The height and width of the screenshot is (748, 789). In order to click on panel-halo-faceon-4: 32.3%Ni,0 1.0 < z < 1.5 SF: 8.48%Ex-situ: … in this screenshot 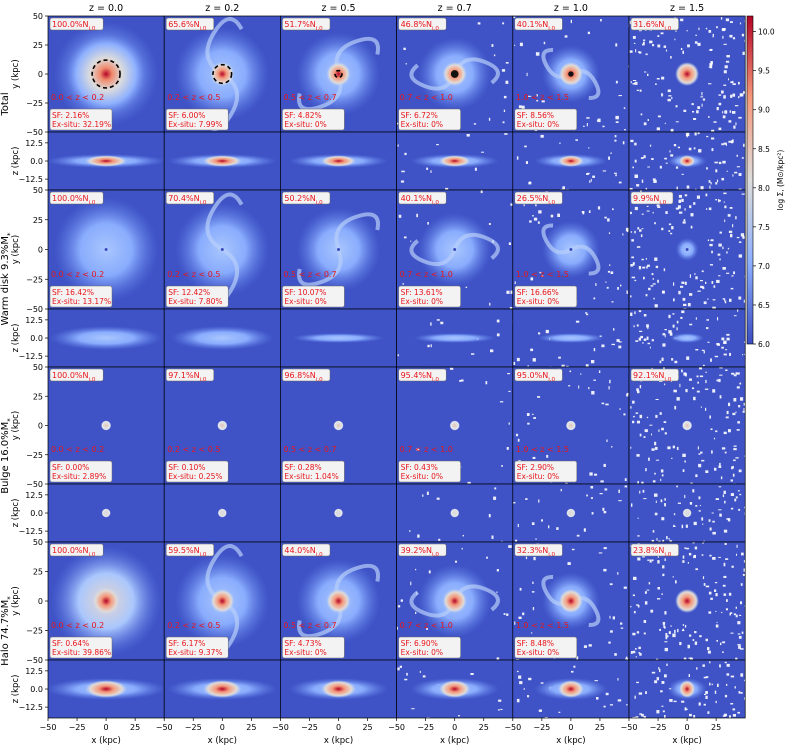, I will do `click(571, 601)`.